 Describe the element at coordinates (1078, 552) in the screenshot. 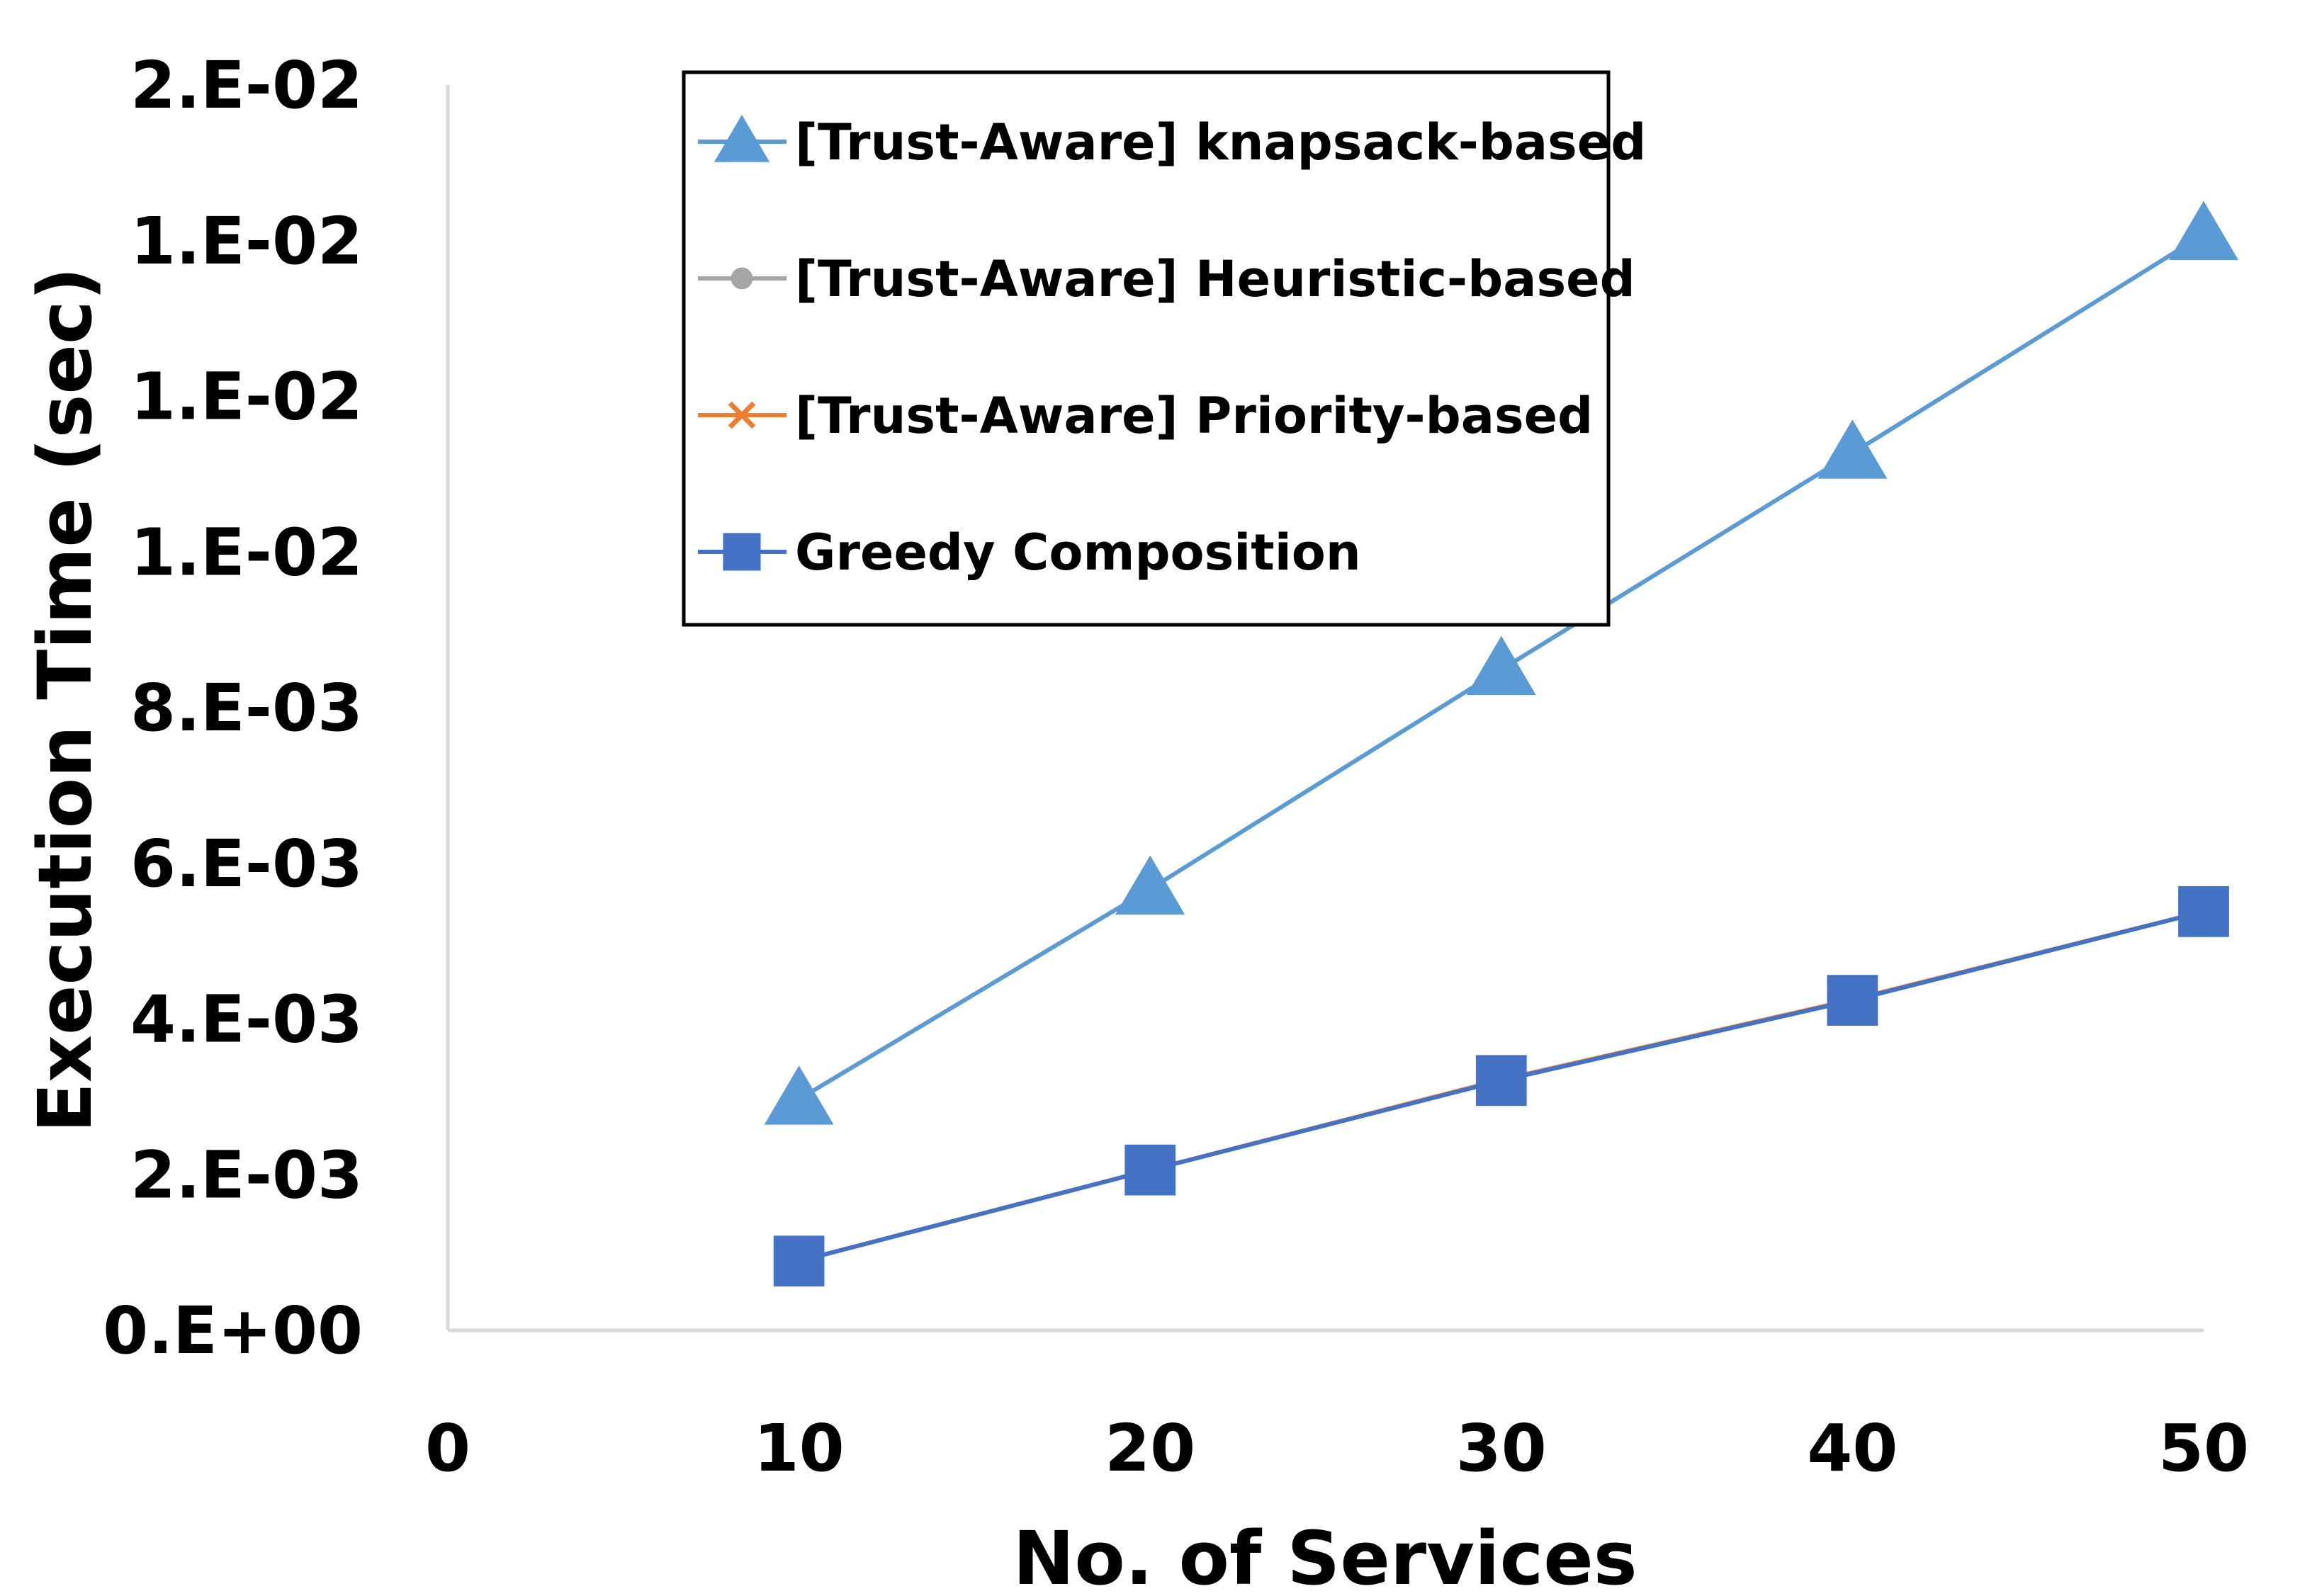

I see `legend-label: Greedy Composition` at that location.